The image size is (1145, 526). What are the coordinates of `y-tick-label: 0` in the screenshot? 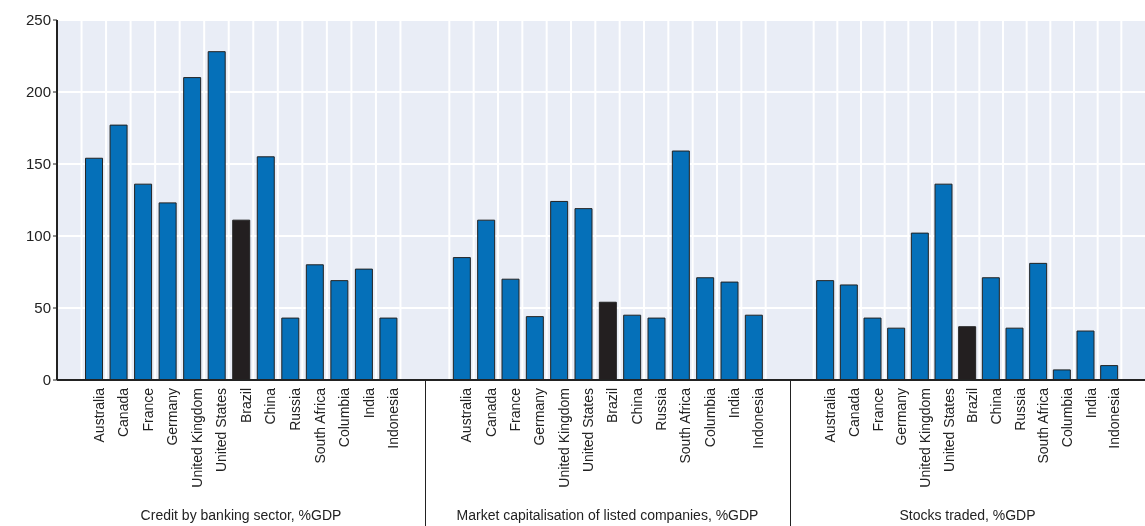 It's located at (46, 380).